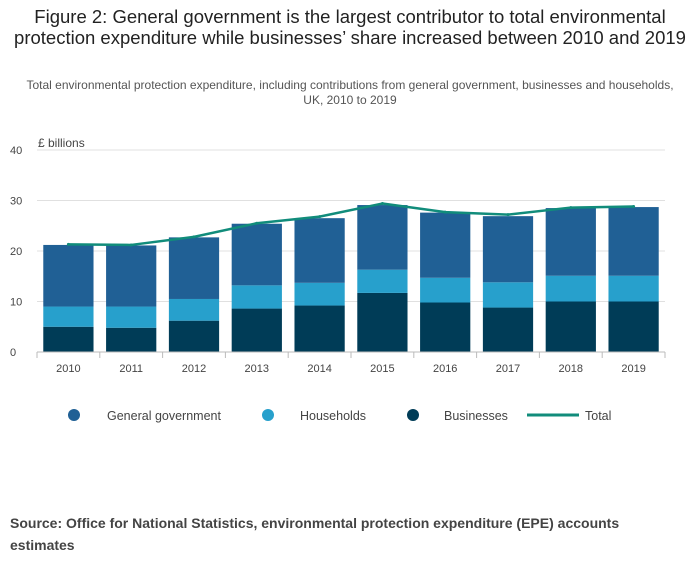 The height and width of the screenshot is (574, 700). I want to click on x-tick-label: 2014, so click(319, 369).